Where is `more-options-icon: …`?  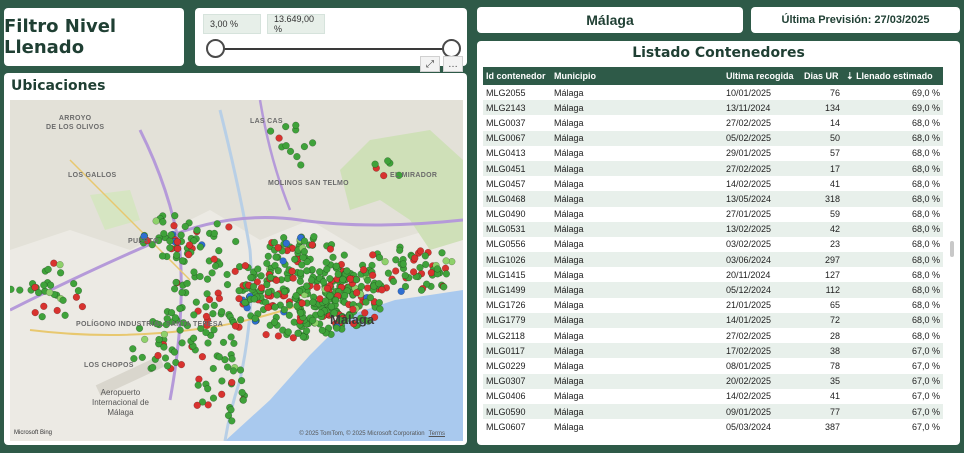 more-options-icon: … is located at coordinates (453, 64).